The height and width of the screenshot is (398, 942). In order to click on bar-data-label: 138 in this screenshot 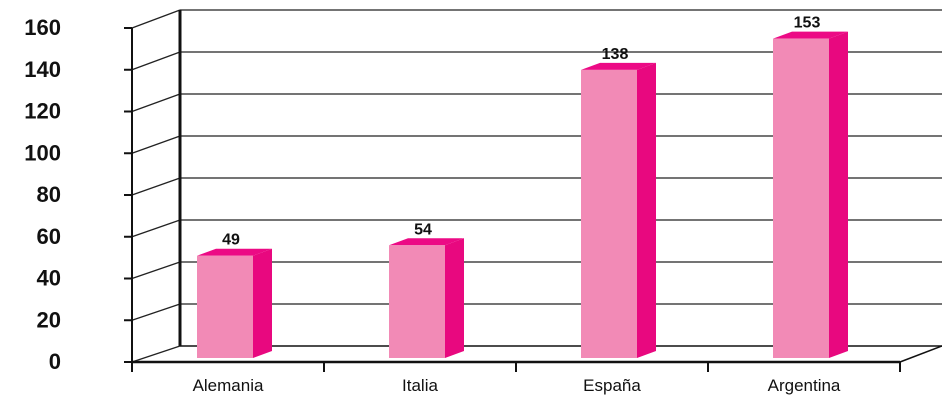, I will do `click(615, 54)`.